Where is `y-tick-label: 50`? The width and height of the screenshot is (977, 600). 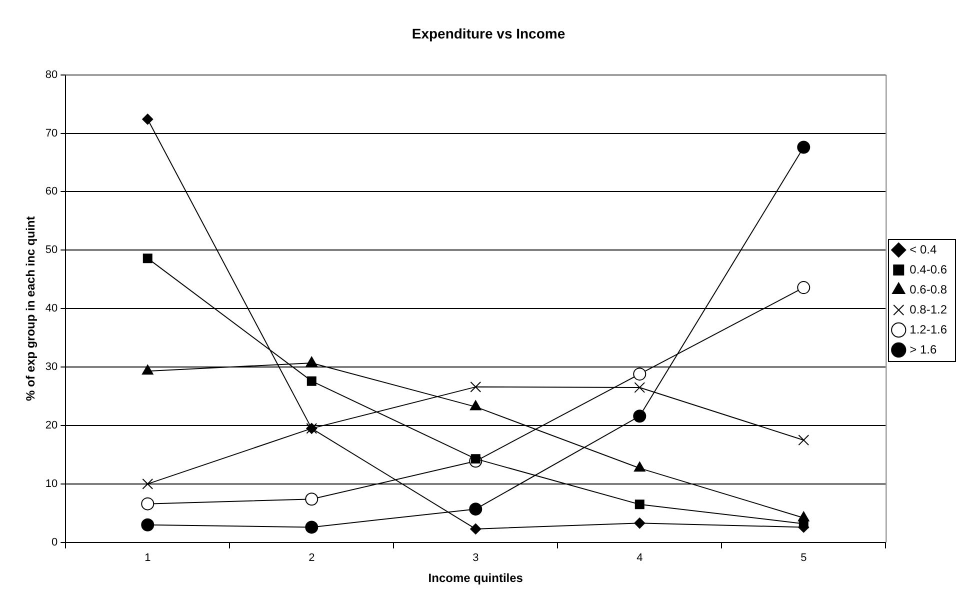 y-tick-label: 50 is located at coordinates (51, 250).